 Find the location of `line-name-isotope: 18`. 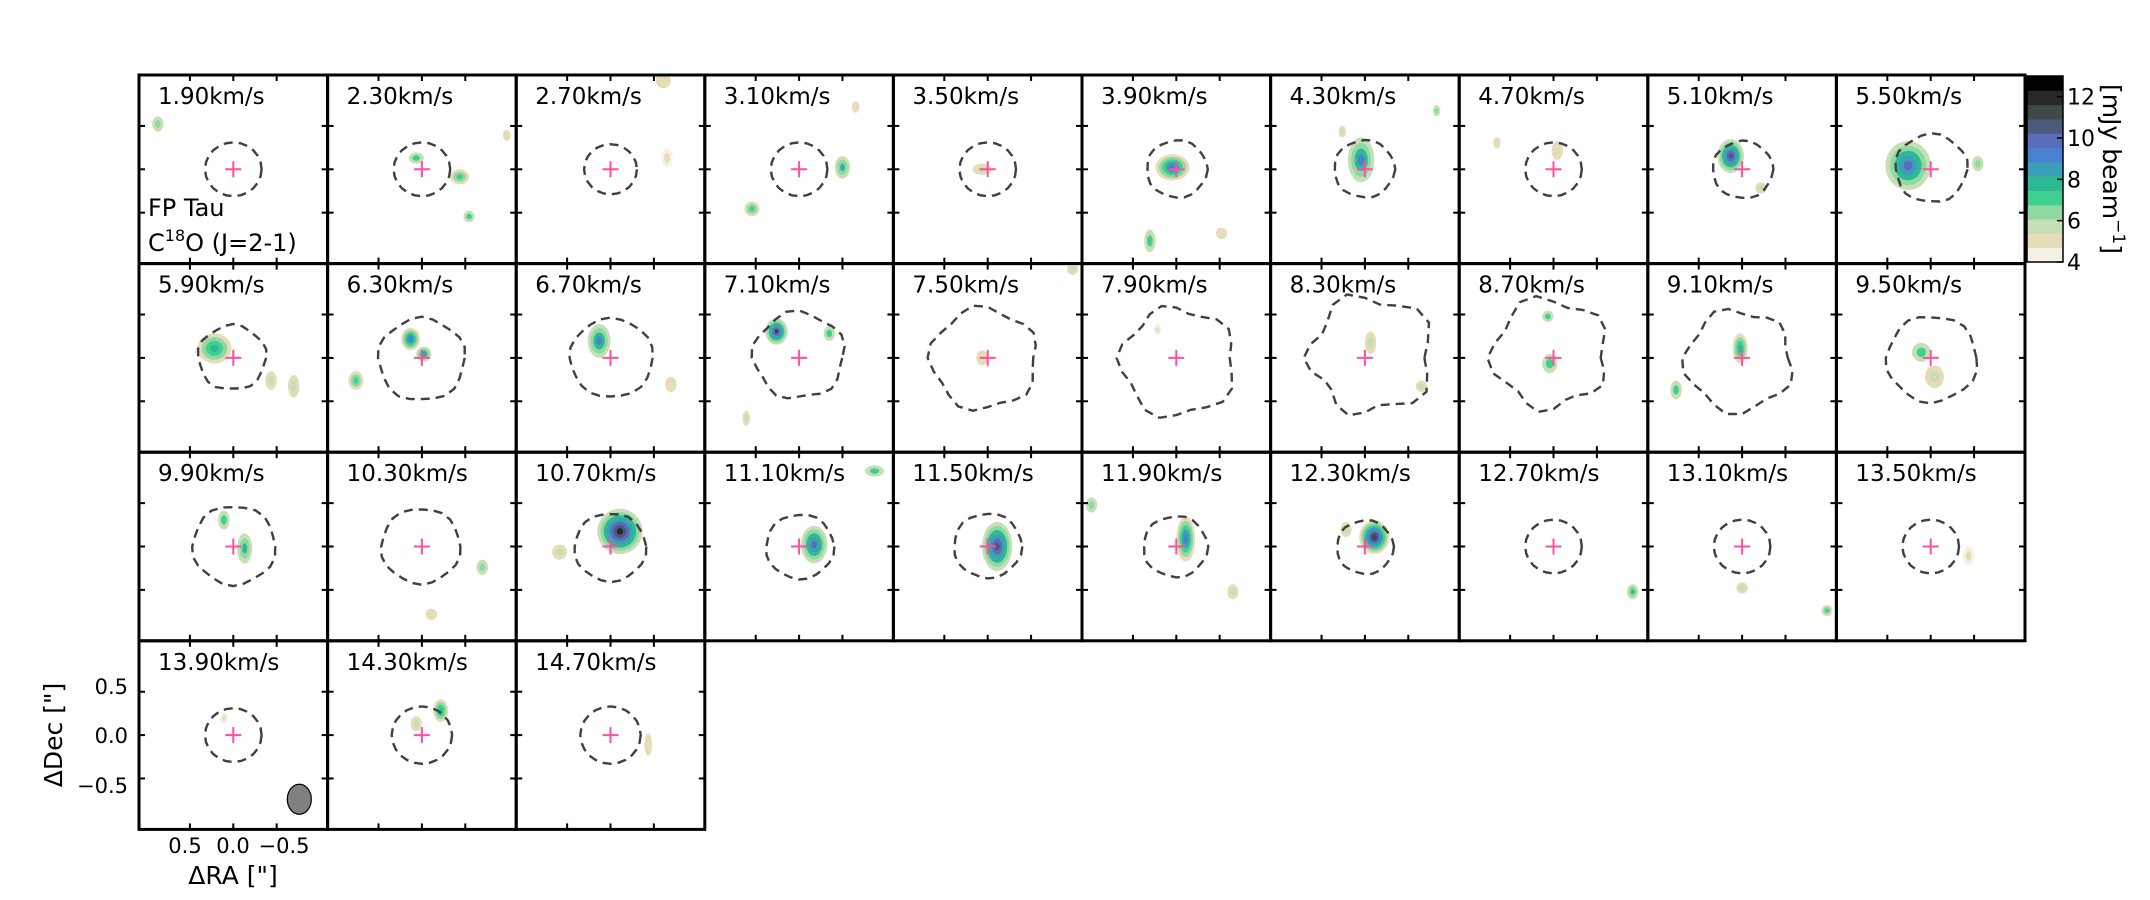

line-name-isotope: 18 is located at coordinates (175, 235).